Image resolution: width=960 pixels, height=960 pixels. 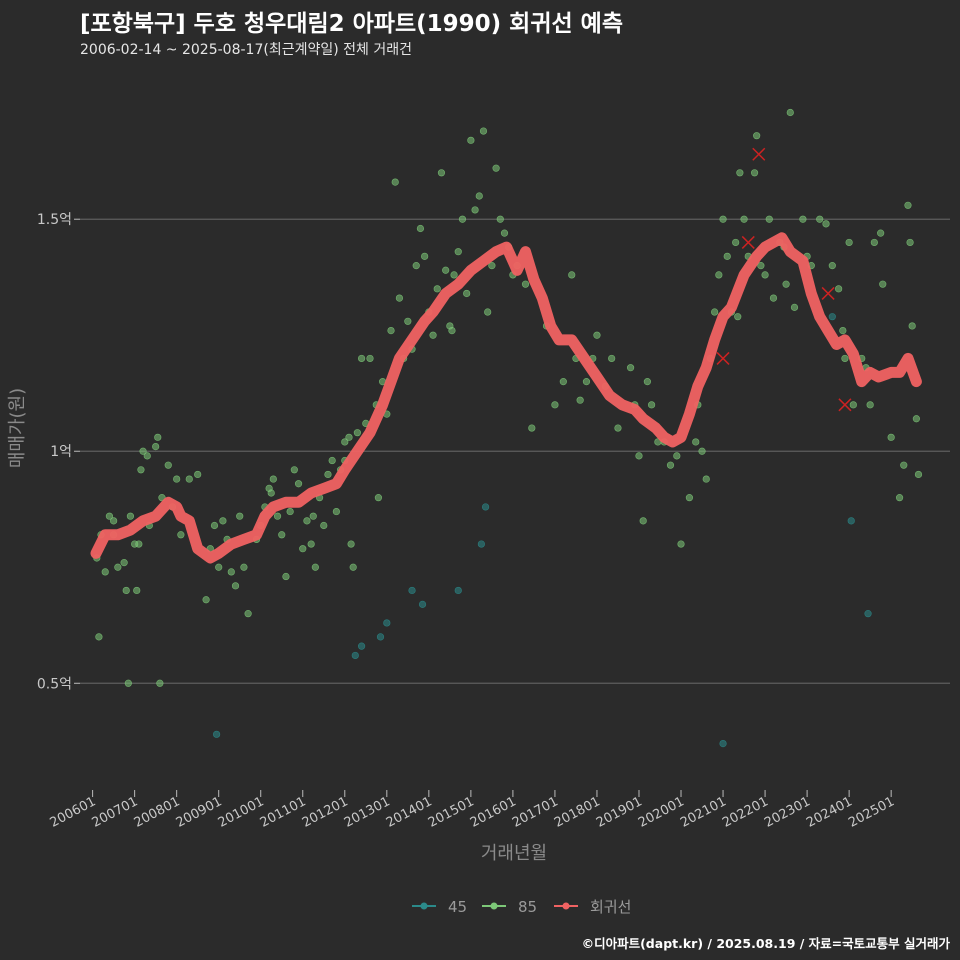 I want to click on y-axis-label: 매매가(원), so click(x=17, y=428).